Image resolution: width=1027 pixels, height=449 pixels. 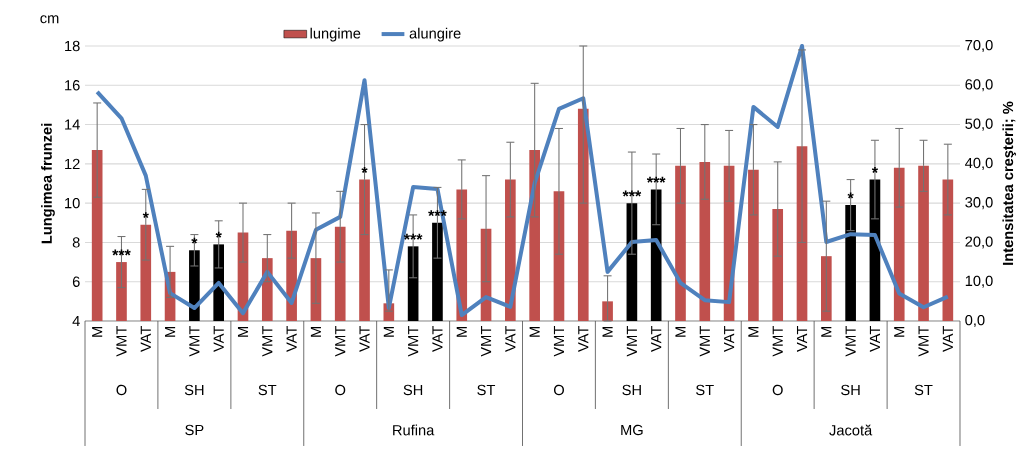 I want to click on y-axis-title: Lungimea frunzei, so click(x=48, y=183).